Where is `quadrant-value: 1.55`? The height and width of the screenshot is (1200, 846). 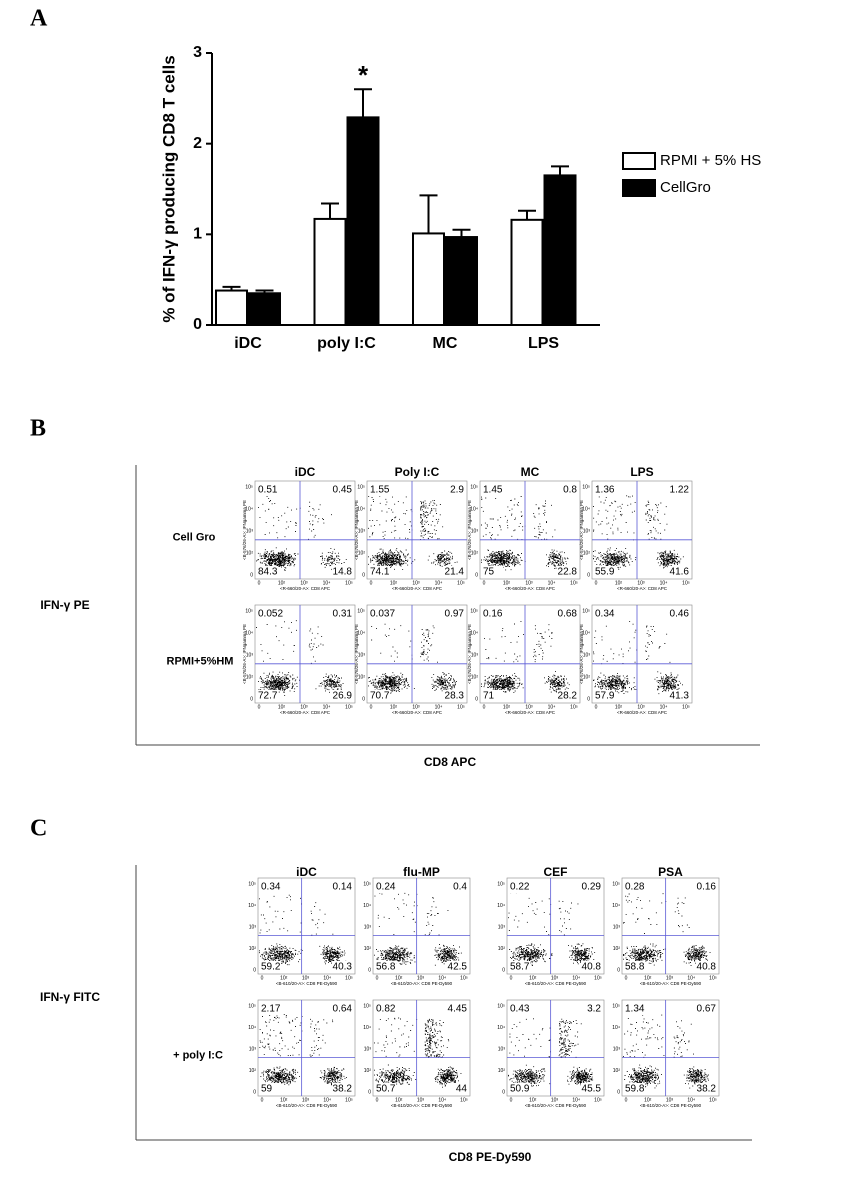 quadrant-value: 1.55 is located at coordinates (380, 490).